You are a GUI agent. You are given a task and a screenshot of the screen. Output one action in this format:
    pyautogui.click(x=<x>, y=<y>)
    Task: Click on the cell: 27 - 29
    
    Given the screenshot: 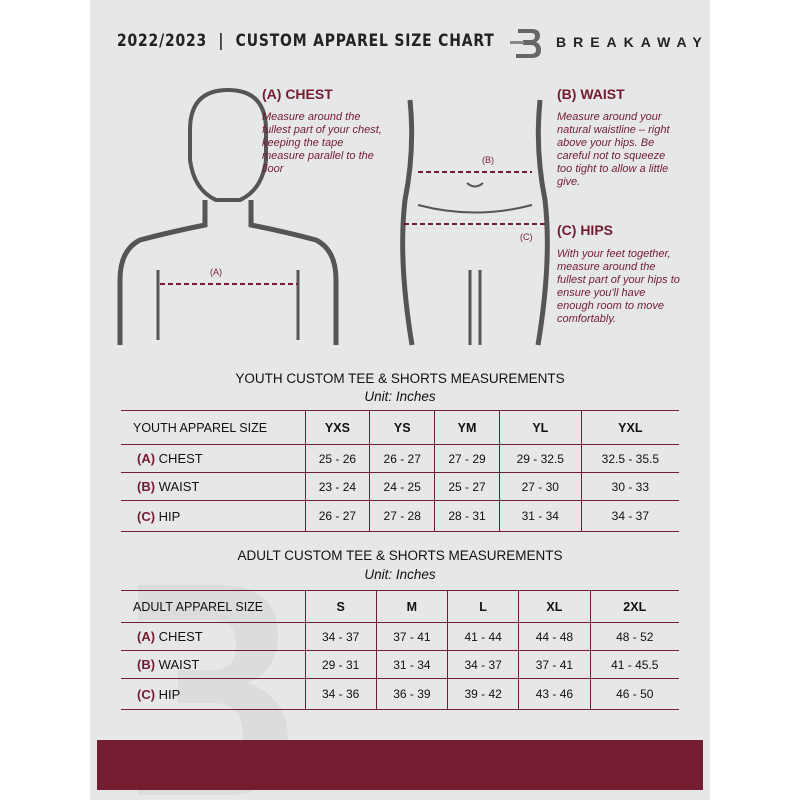 What is the action you would take?
    pyautogui.click(x=467, y=458)
    